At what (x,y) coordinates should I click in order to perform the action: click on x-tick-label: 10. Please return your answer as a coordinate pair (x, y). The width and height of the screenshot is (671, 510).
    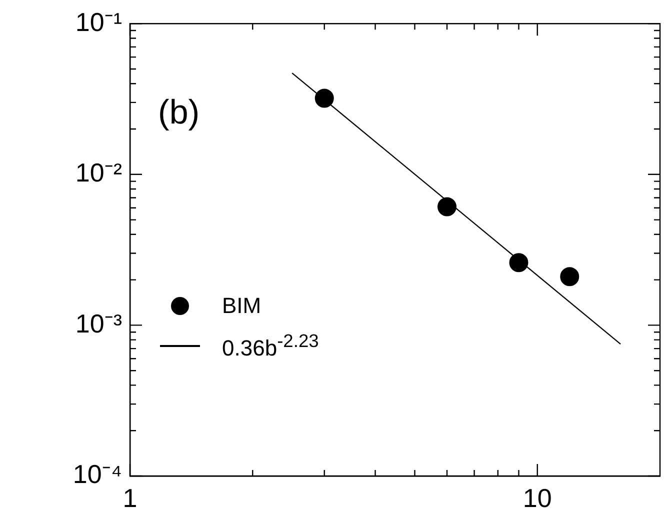
    Looking at the image, I should click on (537, 496).